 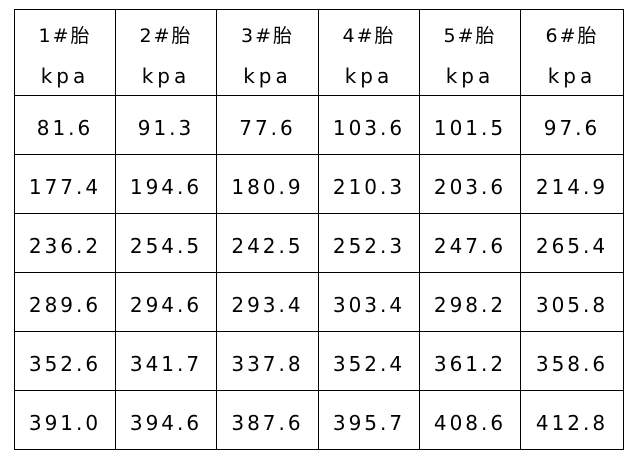 What do you see at coordinates (572, 52) in the screenshot?
I see `header-cell-tire-6: 6#胎 kpa` at bounding box center [572, 52].